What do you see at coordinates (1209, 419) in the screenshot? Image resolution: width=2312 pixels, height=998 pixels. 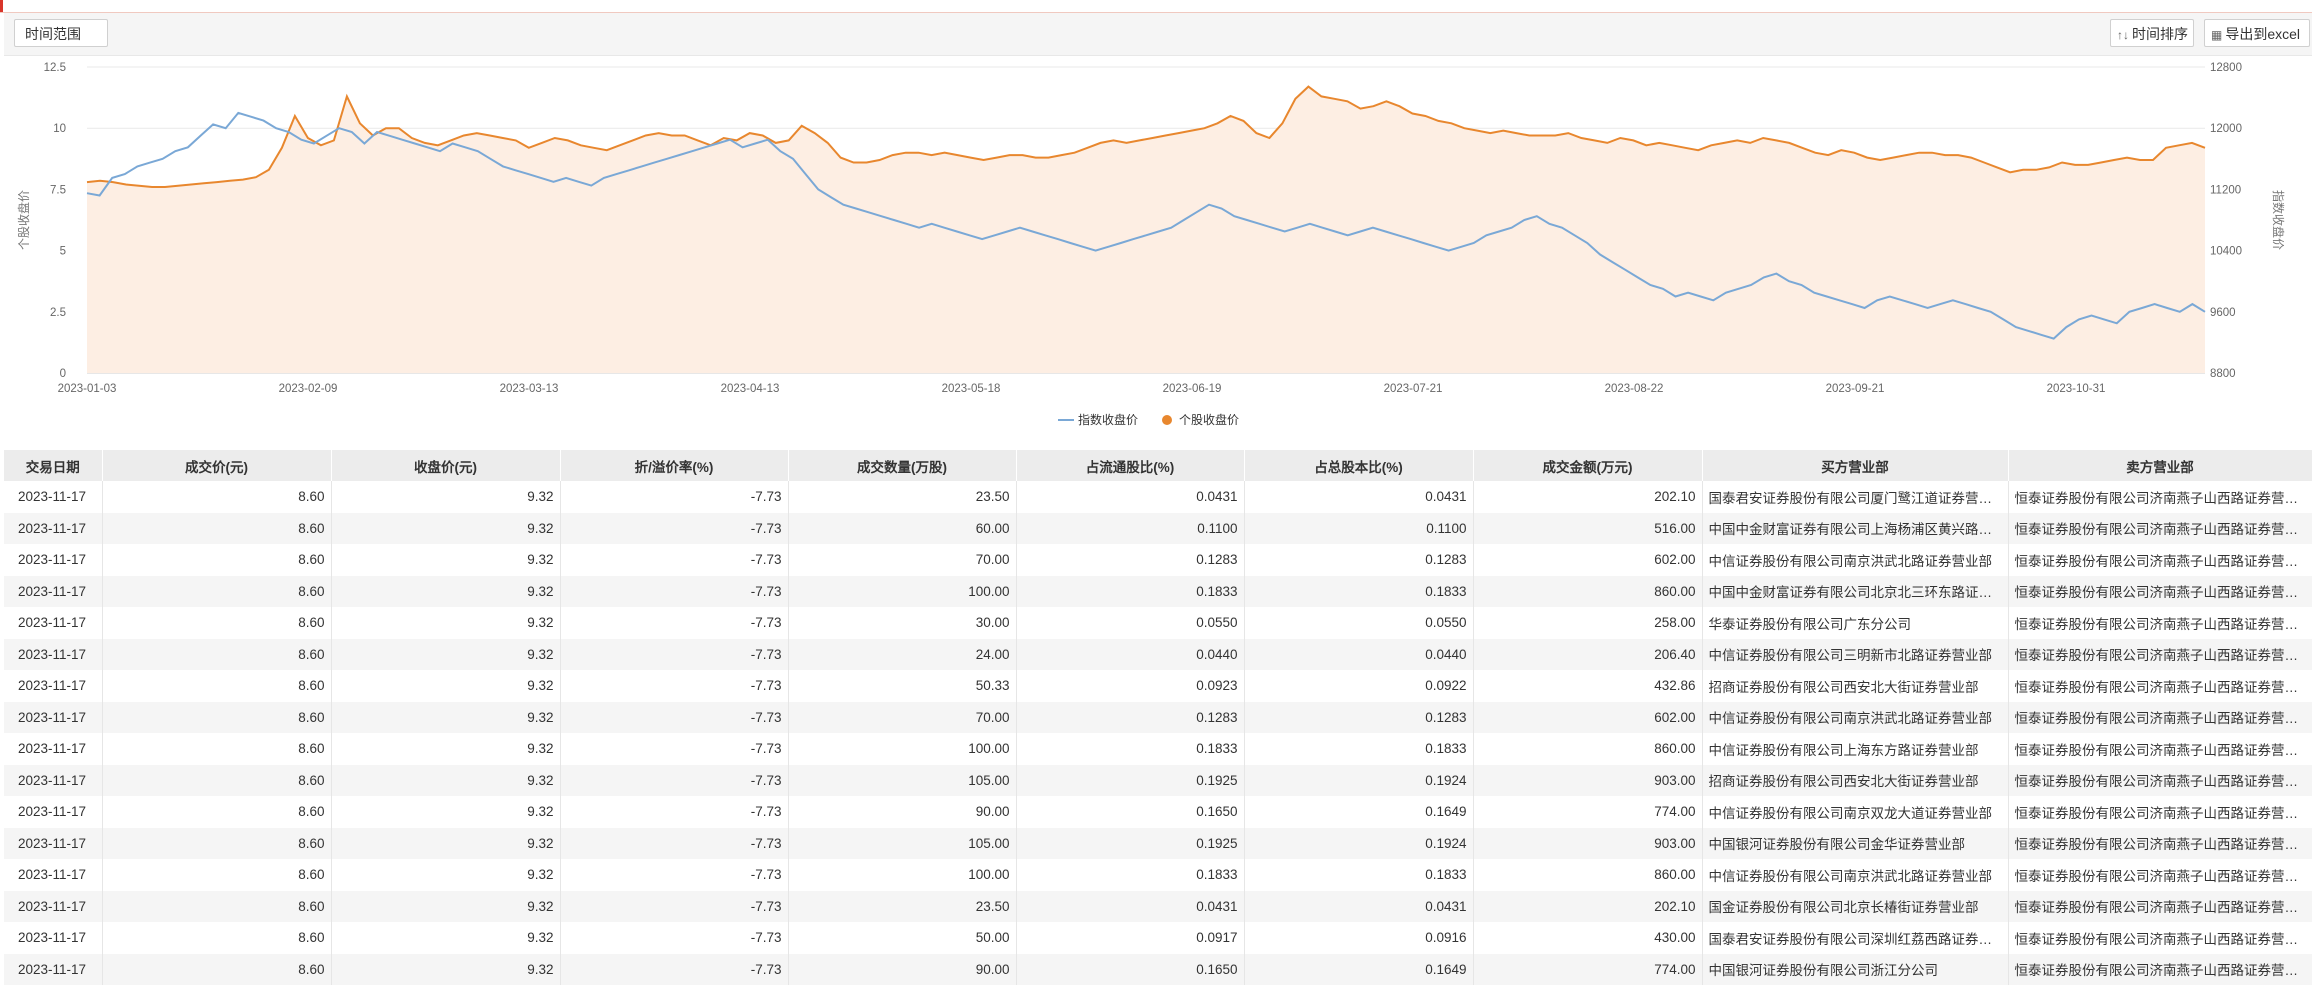 I see `legend-stock-label: 个股收盘价` at bounding box center [1209, 419].